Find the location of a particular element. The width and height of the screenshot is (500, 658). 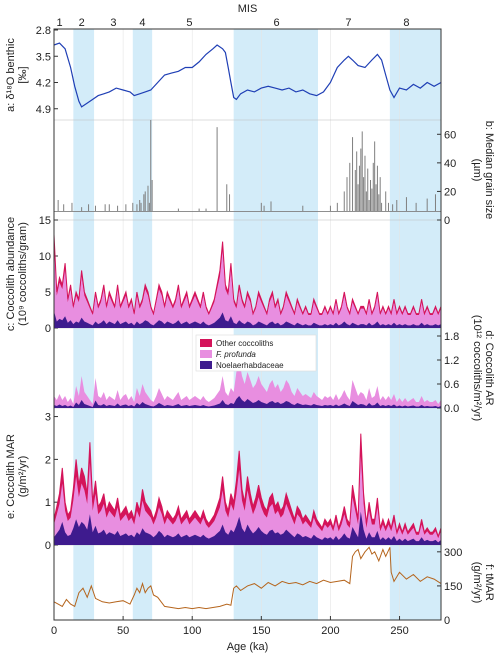

y-tick-label-e-2: 2 is located at coordinates (48, 460).